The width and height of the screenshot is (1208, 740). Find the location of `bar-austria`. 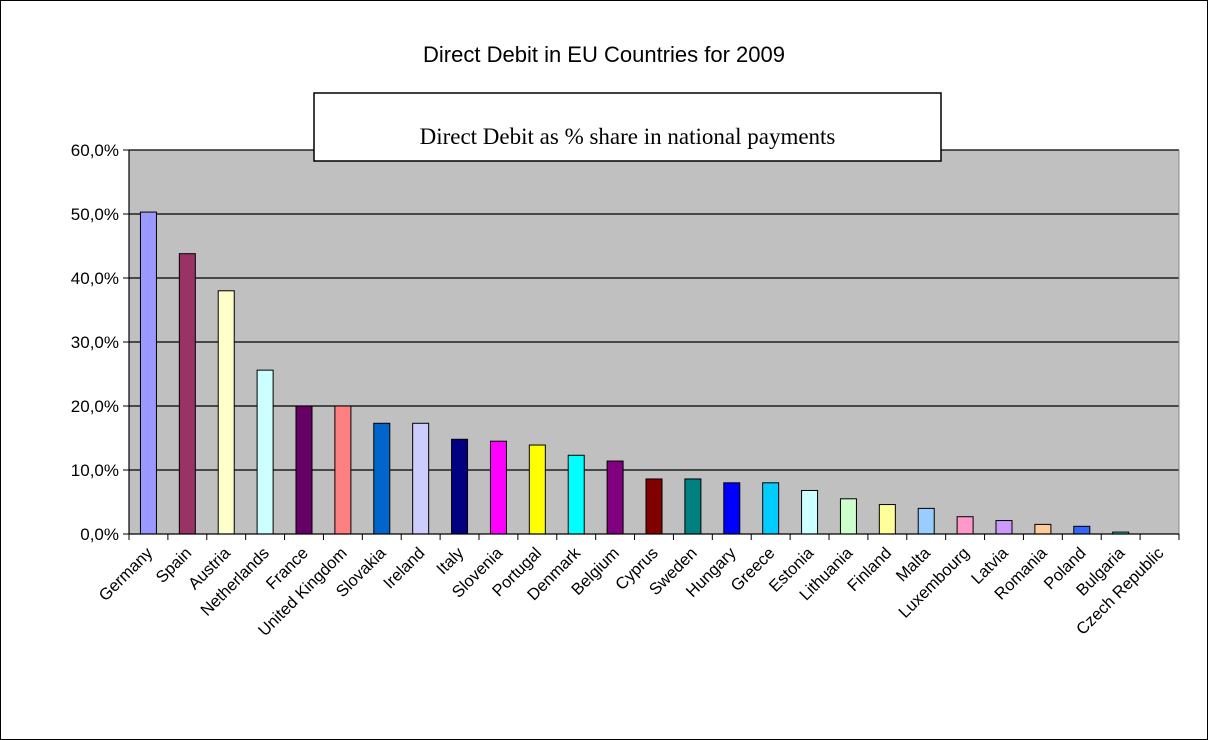

bar-austria is located at coordinates (226, 412).